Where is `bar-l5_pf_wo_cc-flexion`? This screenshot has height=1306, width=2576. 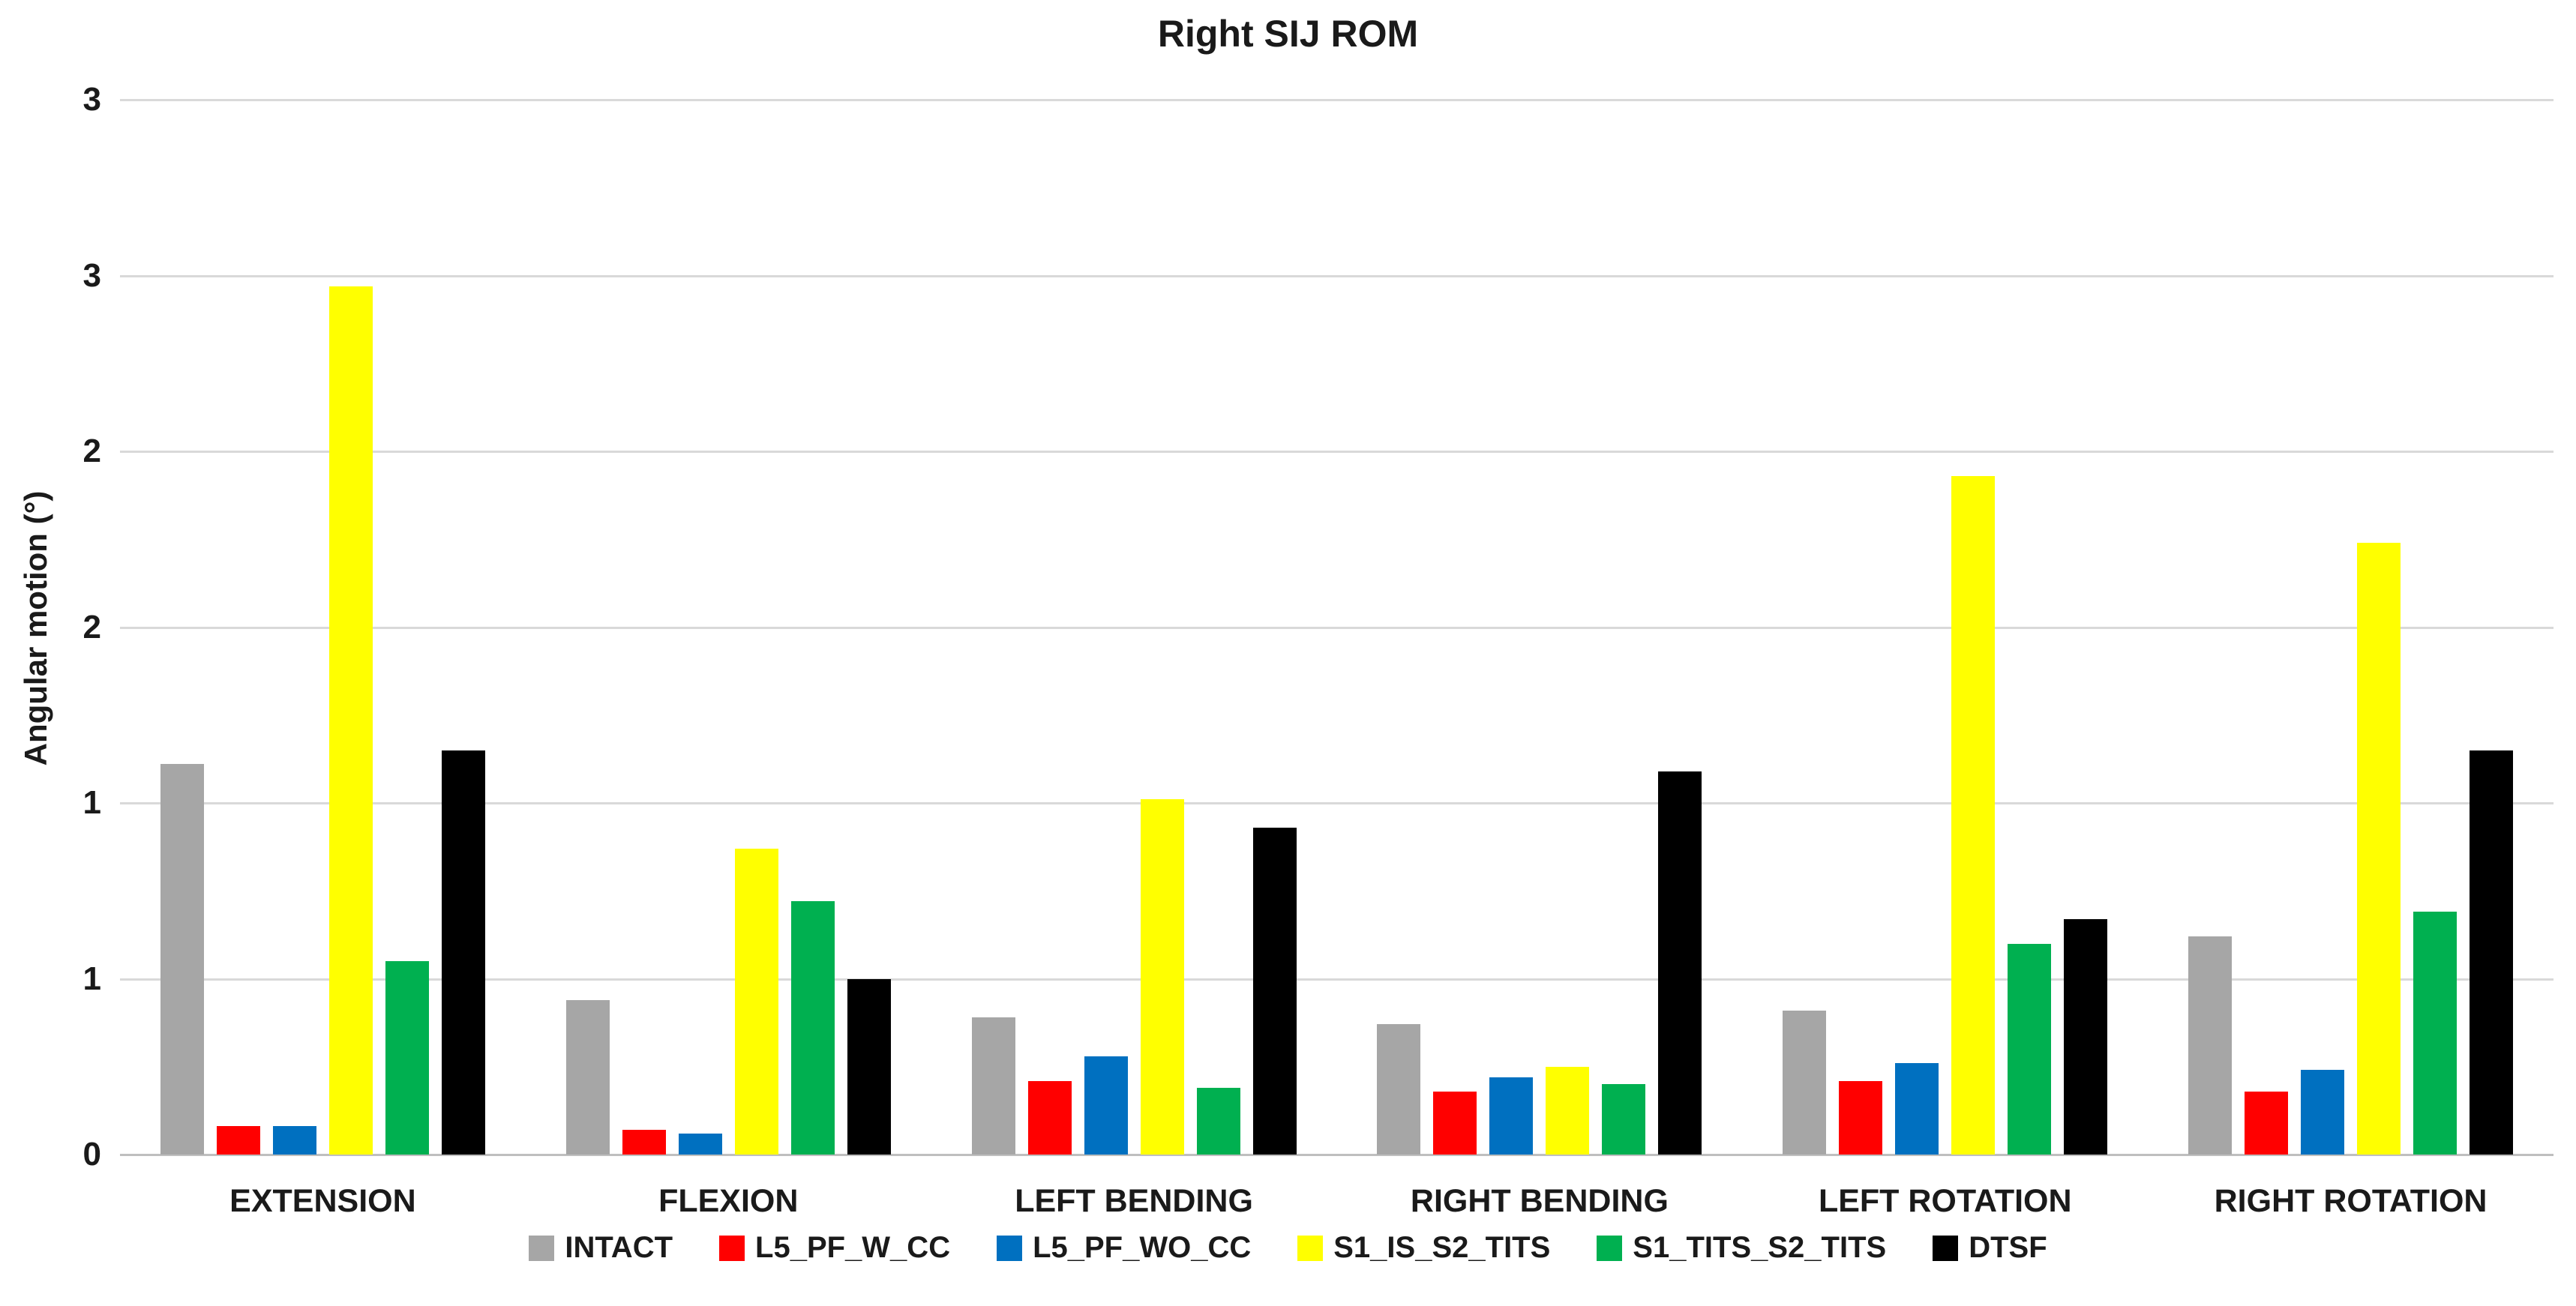 bar-l5_pf_wo_cc-flexion is located at coordinates (700, 1144).